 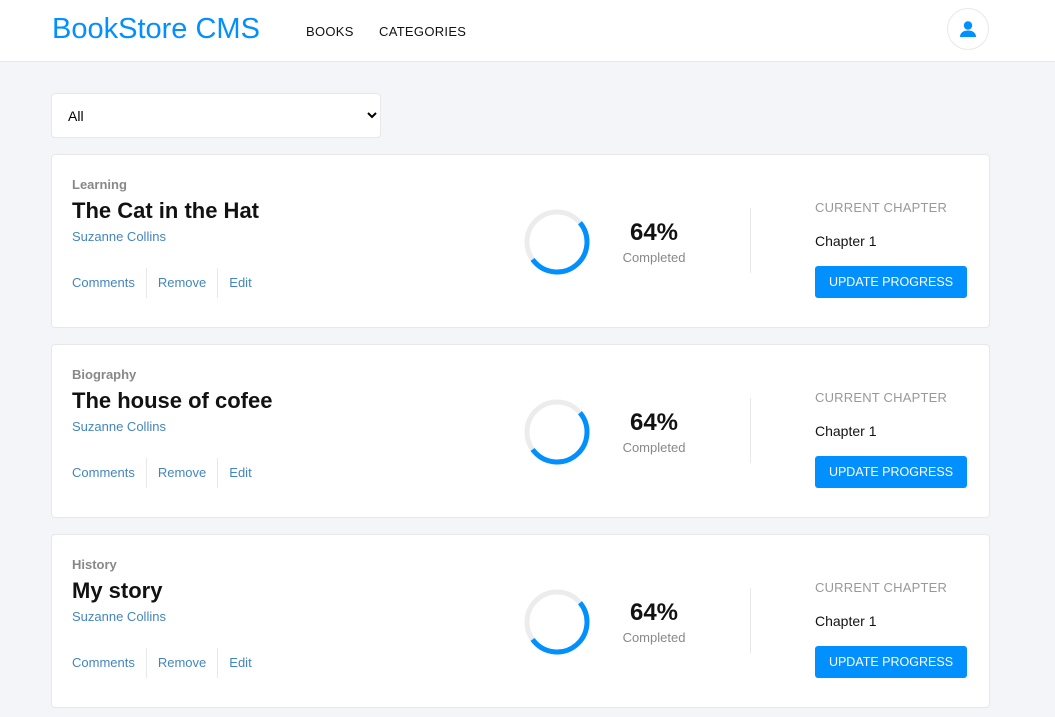 What do you see at coordinates (156, 29) in the screenshot?
I see `logo: BookStore CMS` at bounding box center [156, 29].